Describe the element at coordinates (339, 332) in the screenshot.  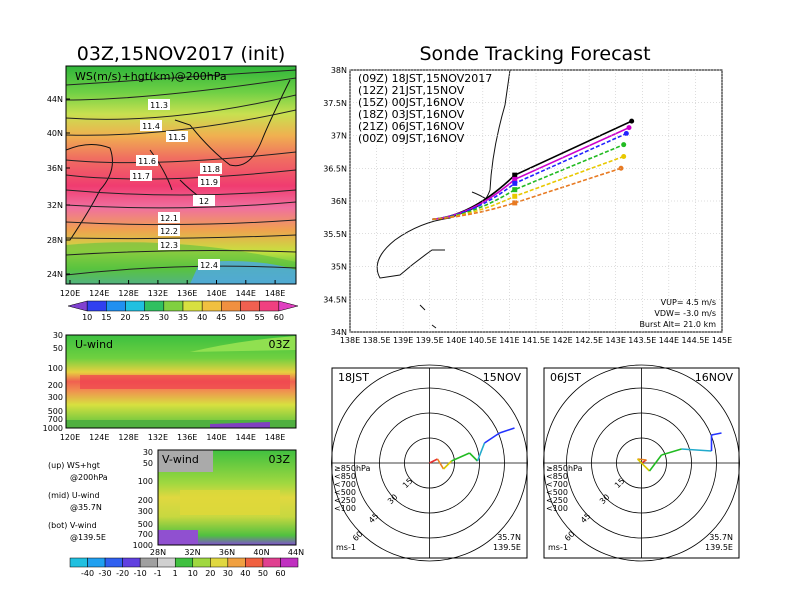
I see `track-y-tick: 34N` at that location.